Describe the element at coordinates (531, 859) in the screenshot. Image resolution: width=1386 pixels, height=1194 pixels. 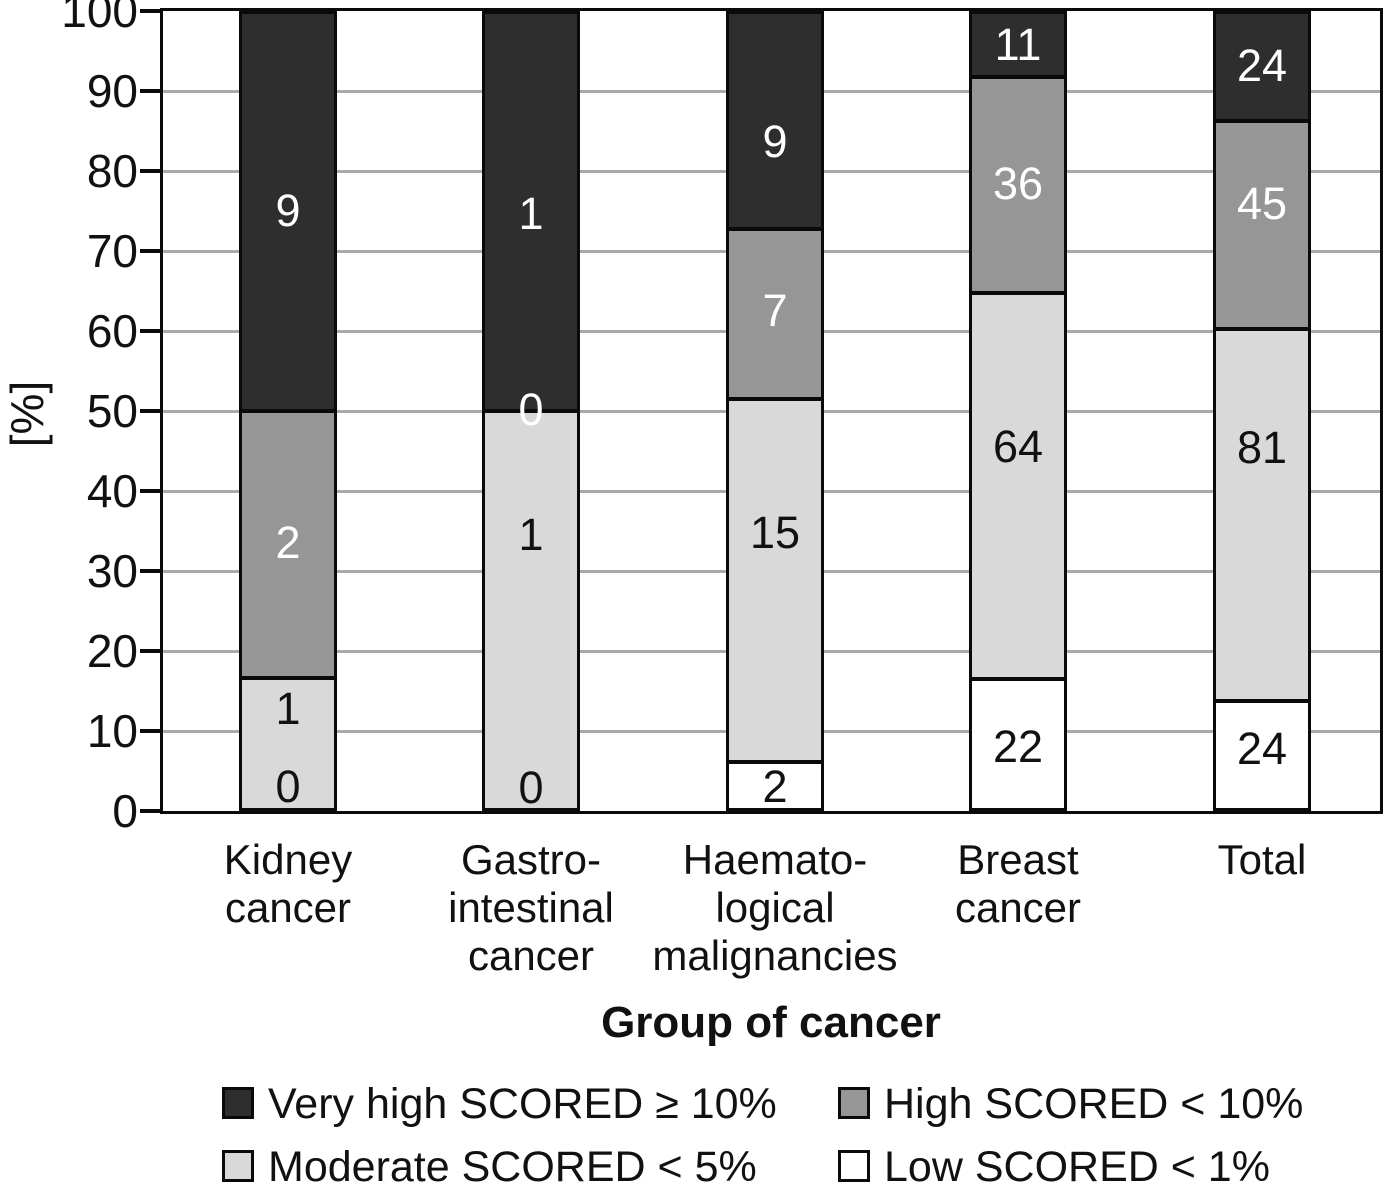
I see `category-label-line: Gastro-` at that location.